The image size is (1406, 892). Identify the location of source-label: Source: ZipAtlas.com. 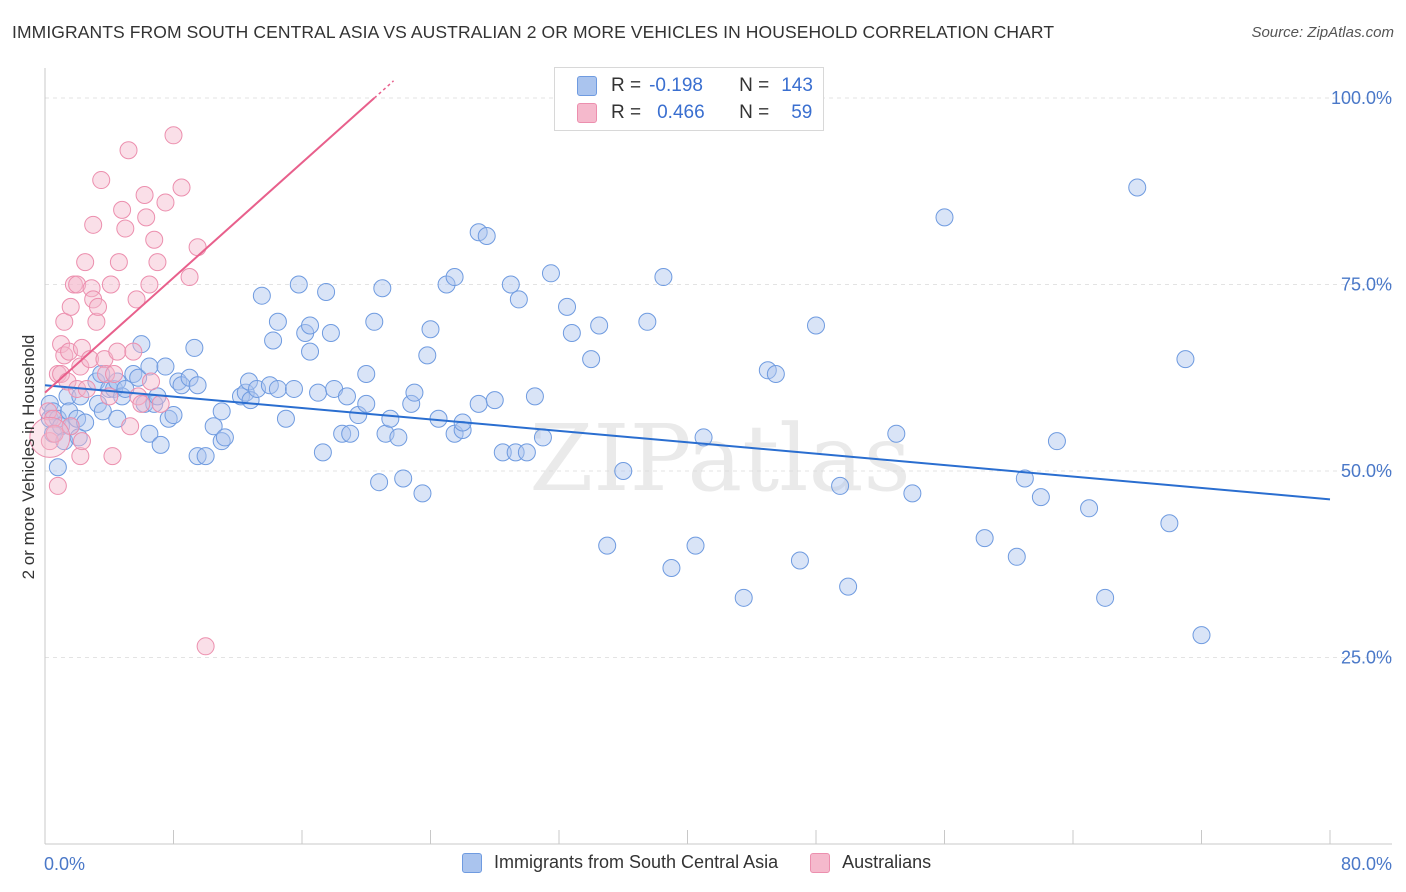
(1322, 32).